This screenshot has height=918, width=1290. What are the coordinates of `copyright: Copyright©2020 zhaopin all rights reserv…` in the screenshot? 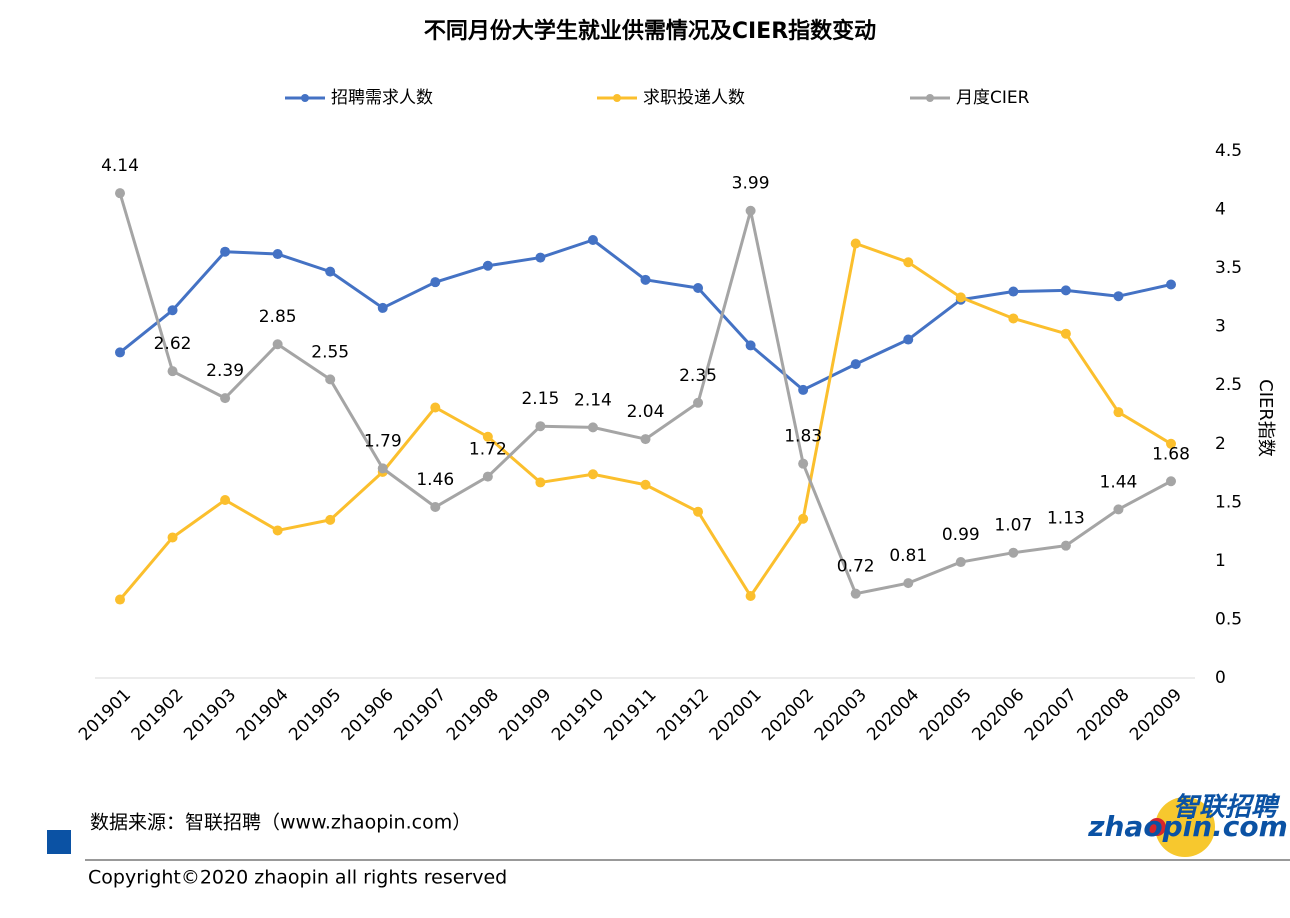 It's located at (297, 878).